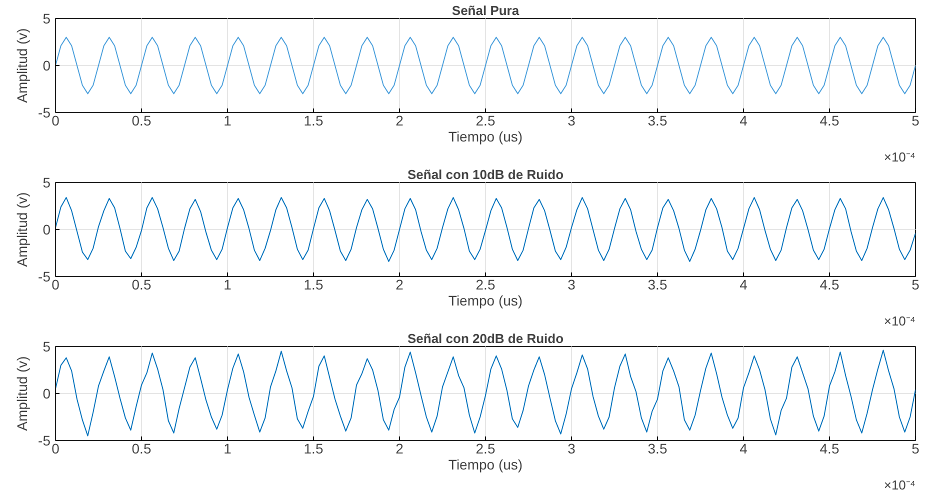  I want to click on chart-title: Señal con 10dB de Ruido, so click(485, 174).